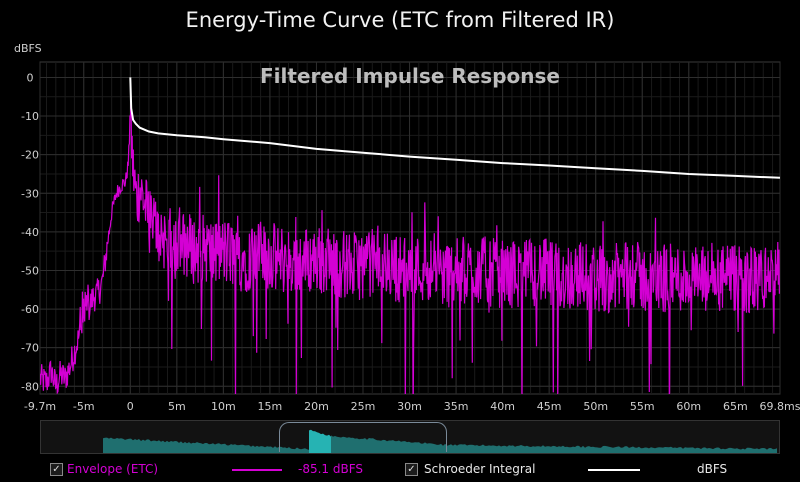 The image size is (800, 482). Describe the element at coordinates (30, 386) in the screenshot. I see `y-tick-label: -80` at that location.